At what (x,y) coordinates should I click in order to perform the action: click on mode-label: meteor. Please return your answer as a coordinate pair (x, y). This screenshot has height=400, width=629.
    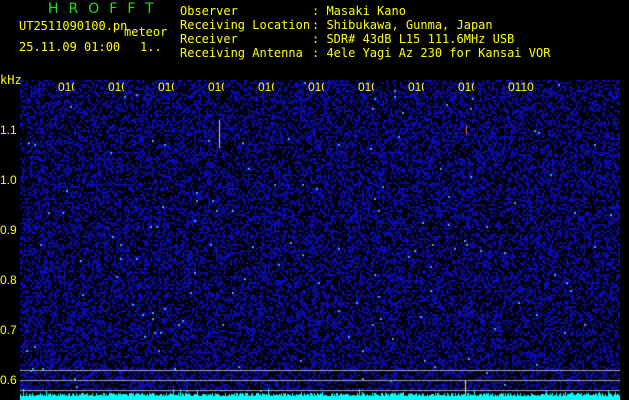
    Looking at the image, I should click on (146, 32).